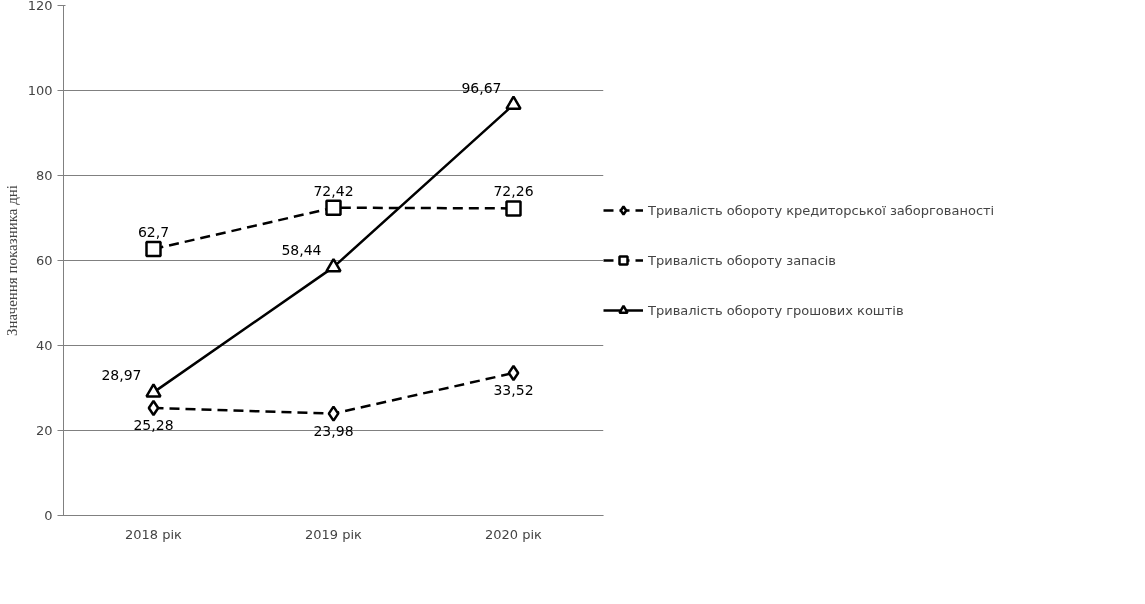 The width and height of the screenshot is (1145, 604). I want to click on y-tick-label: 80, so click(44, 175).